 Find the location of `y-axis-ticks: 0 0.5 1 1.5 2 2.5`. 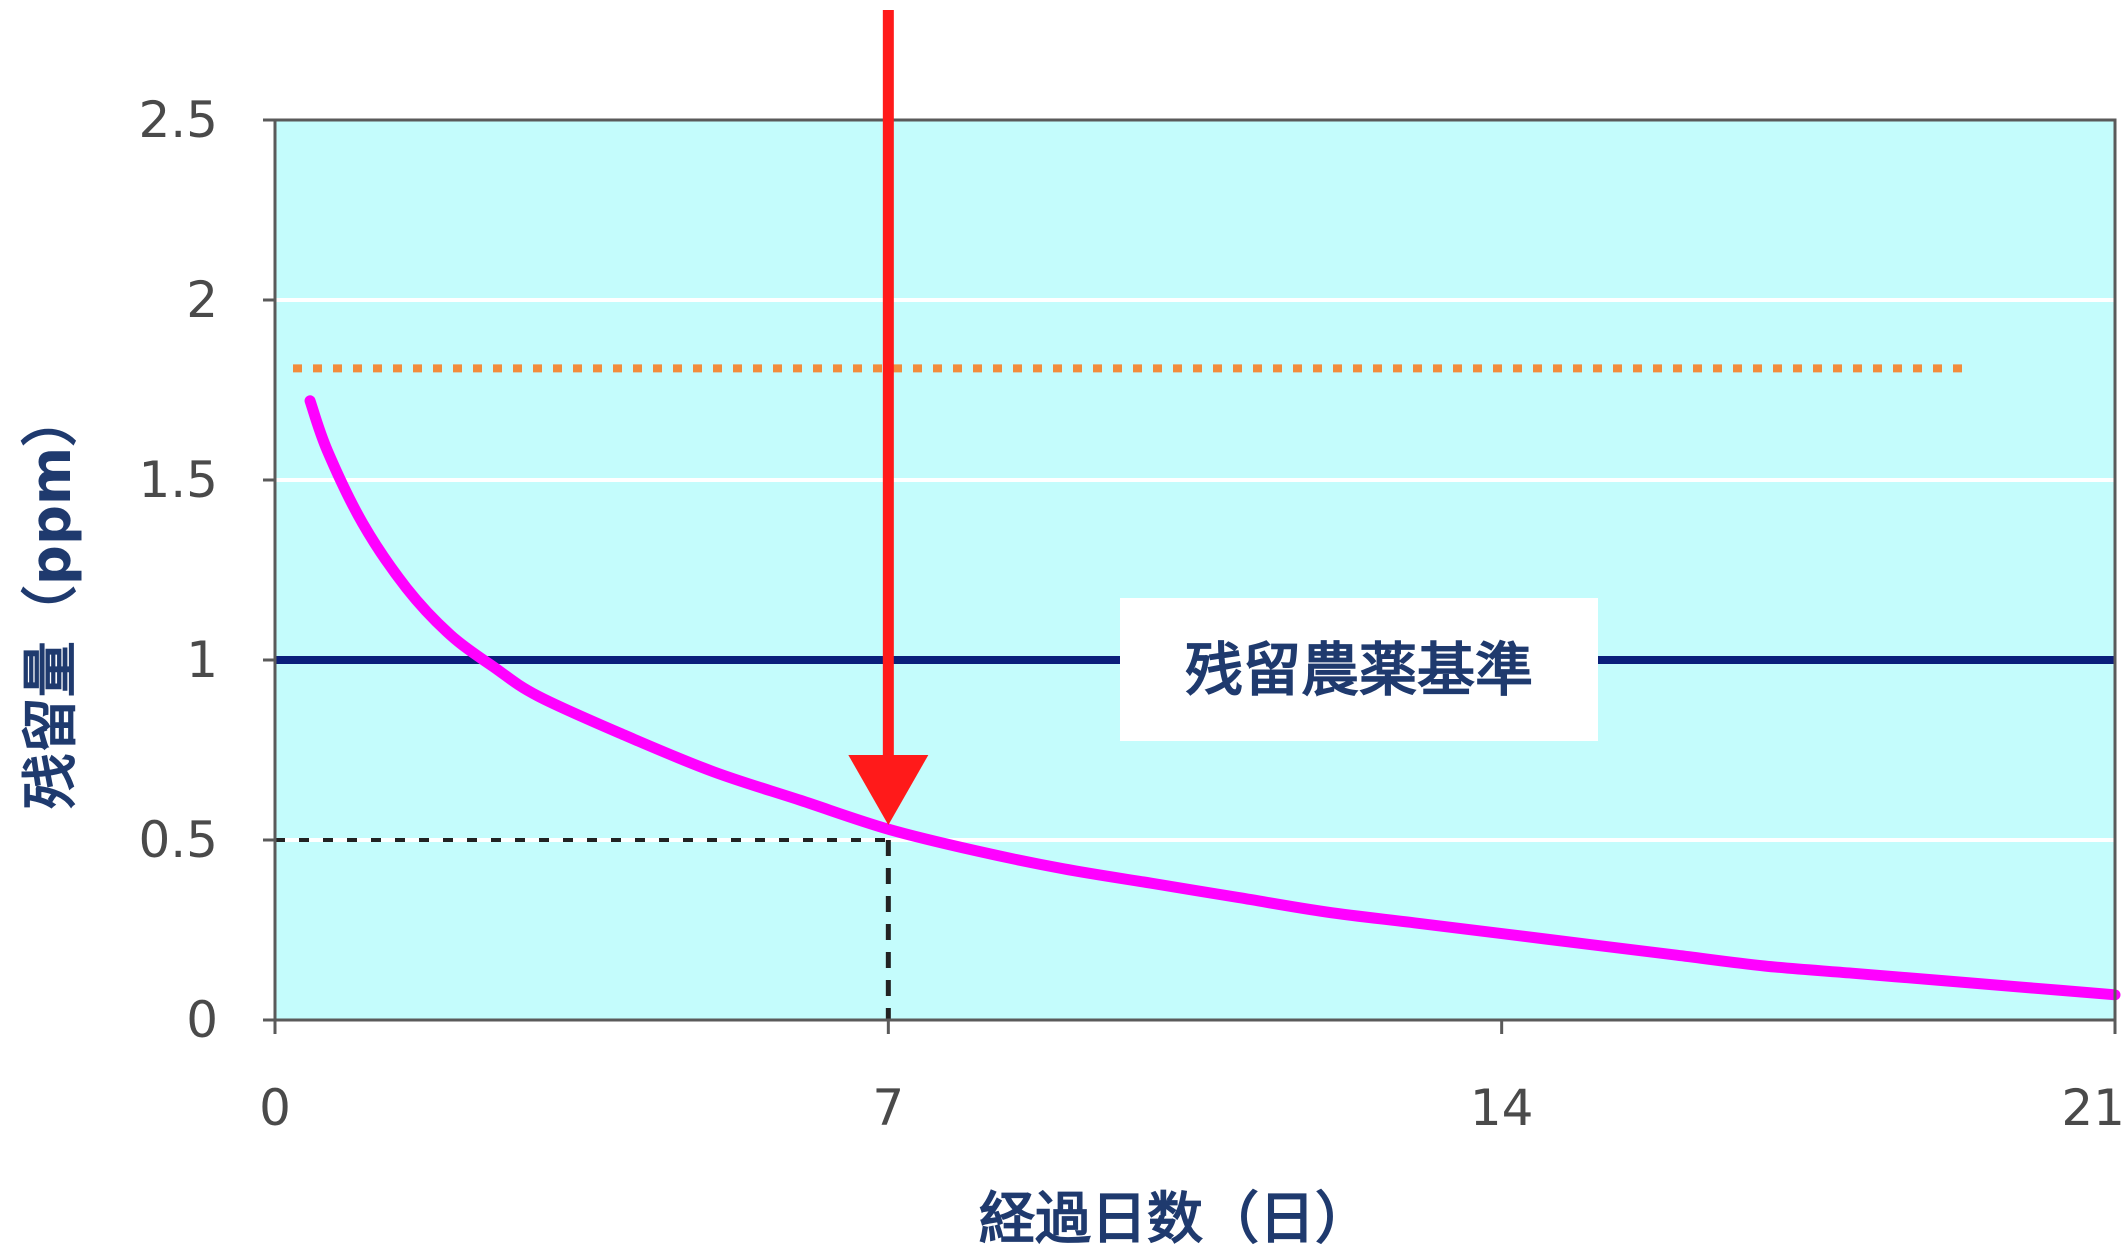

y-axis-ticks: 0 0.5 1 1.5 2 2.5 is located at coordinates (206, 570).